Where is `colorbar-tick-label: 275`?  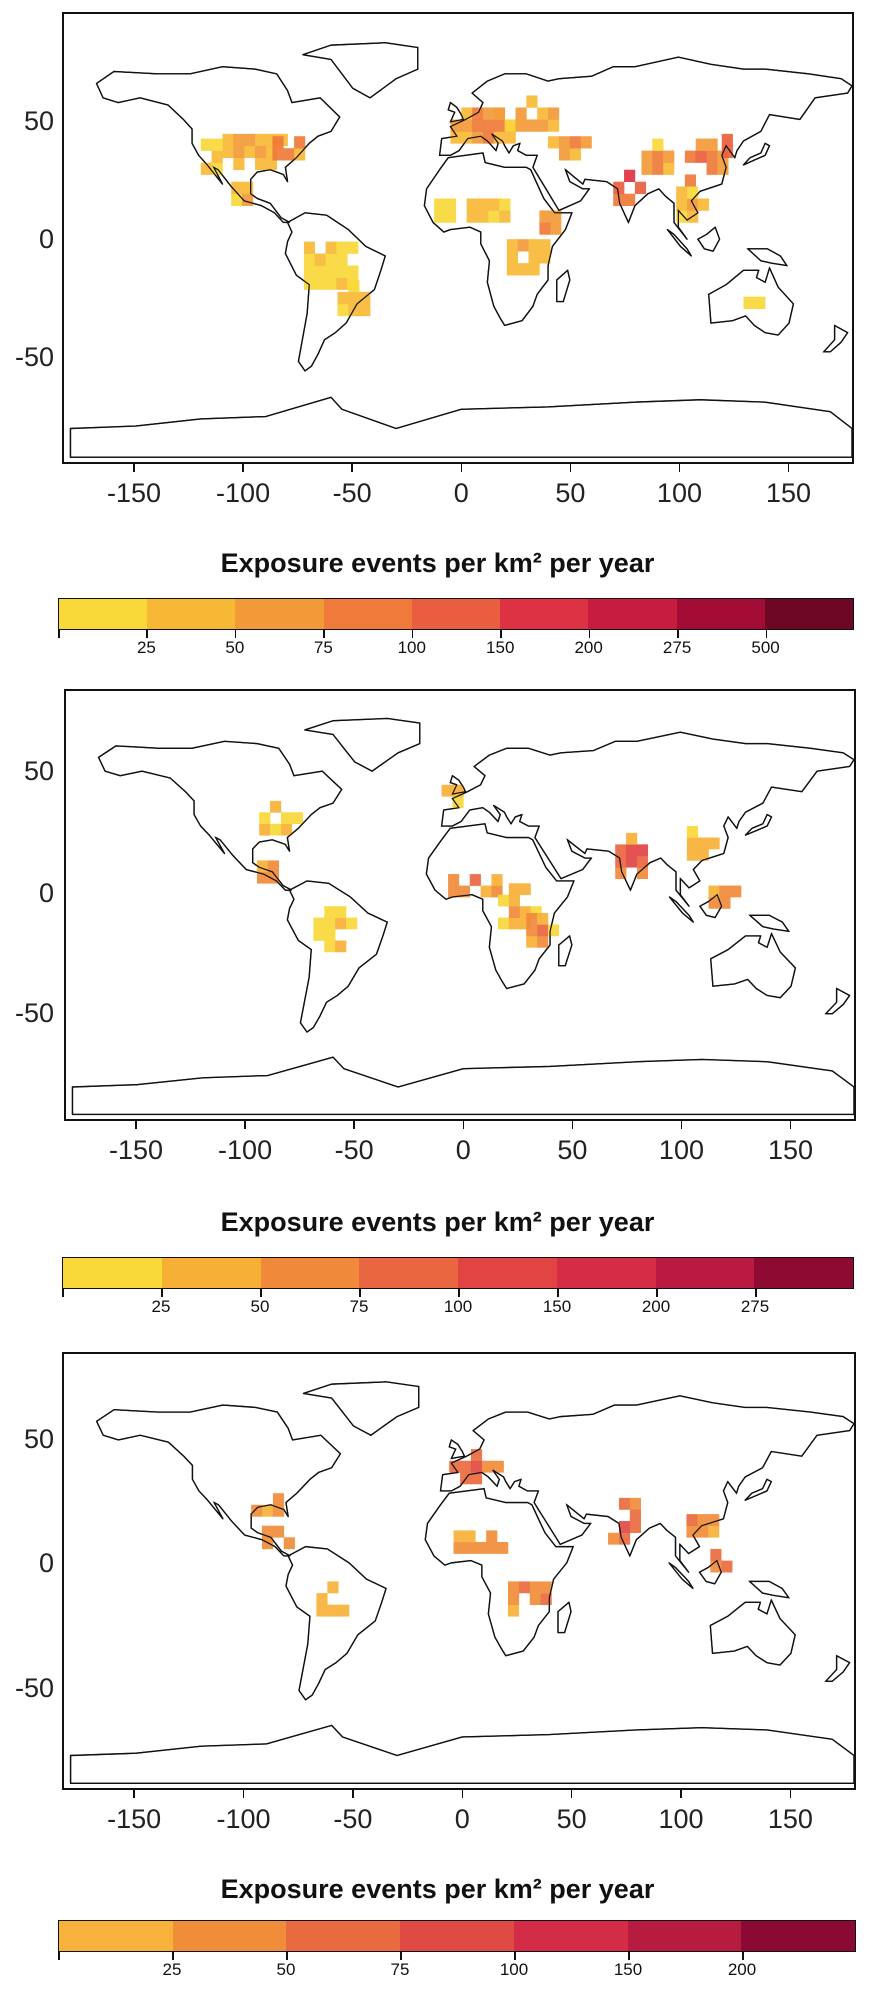
colorbar-tick-label: 275 is located at coordinates (677, 647).